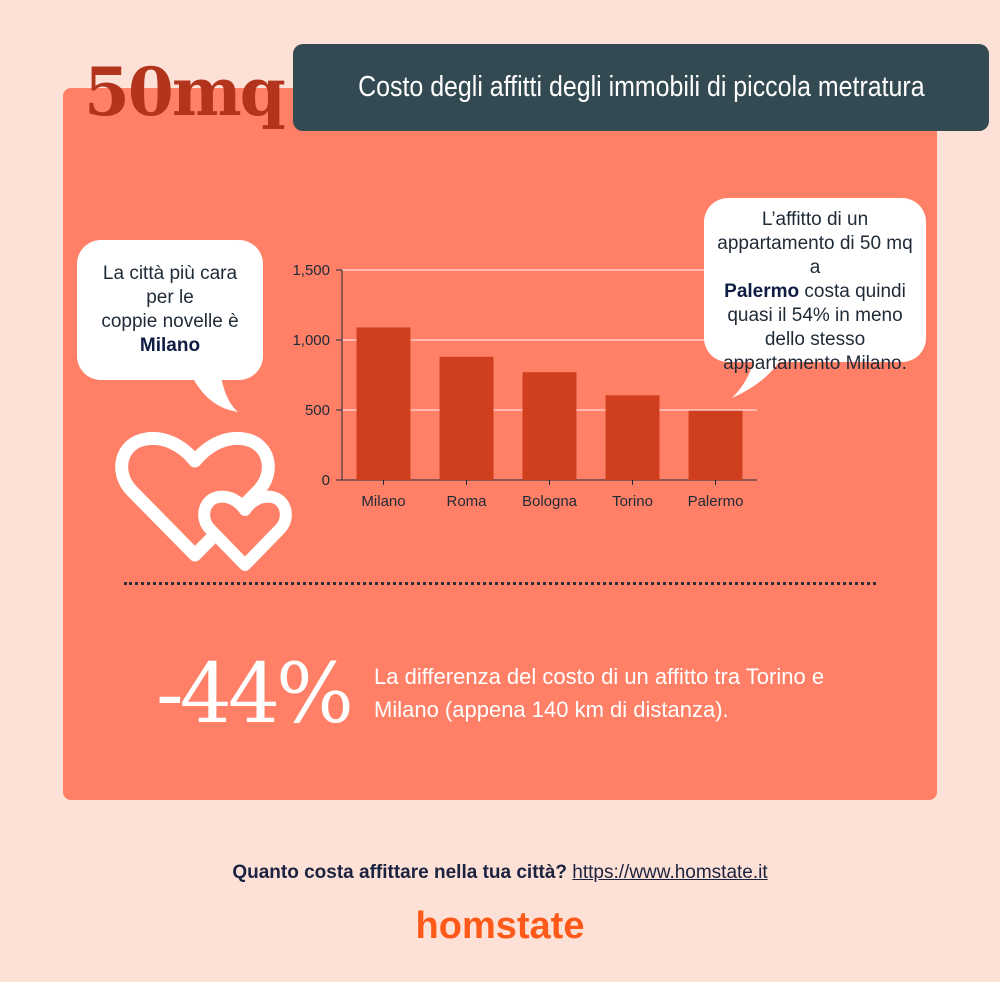  What do you see at coordinates (550, 501) in the screenshot?
I see `x-tick-label: Bologna` at bounding box center [550, 501].